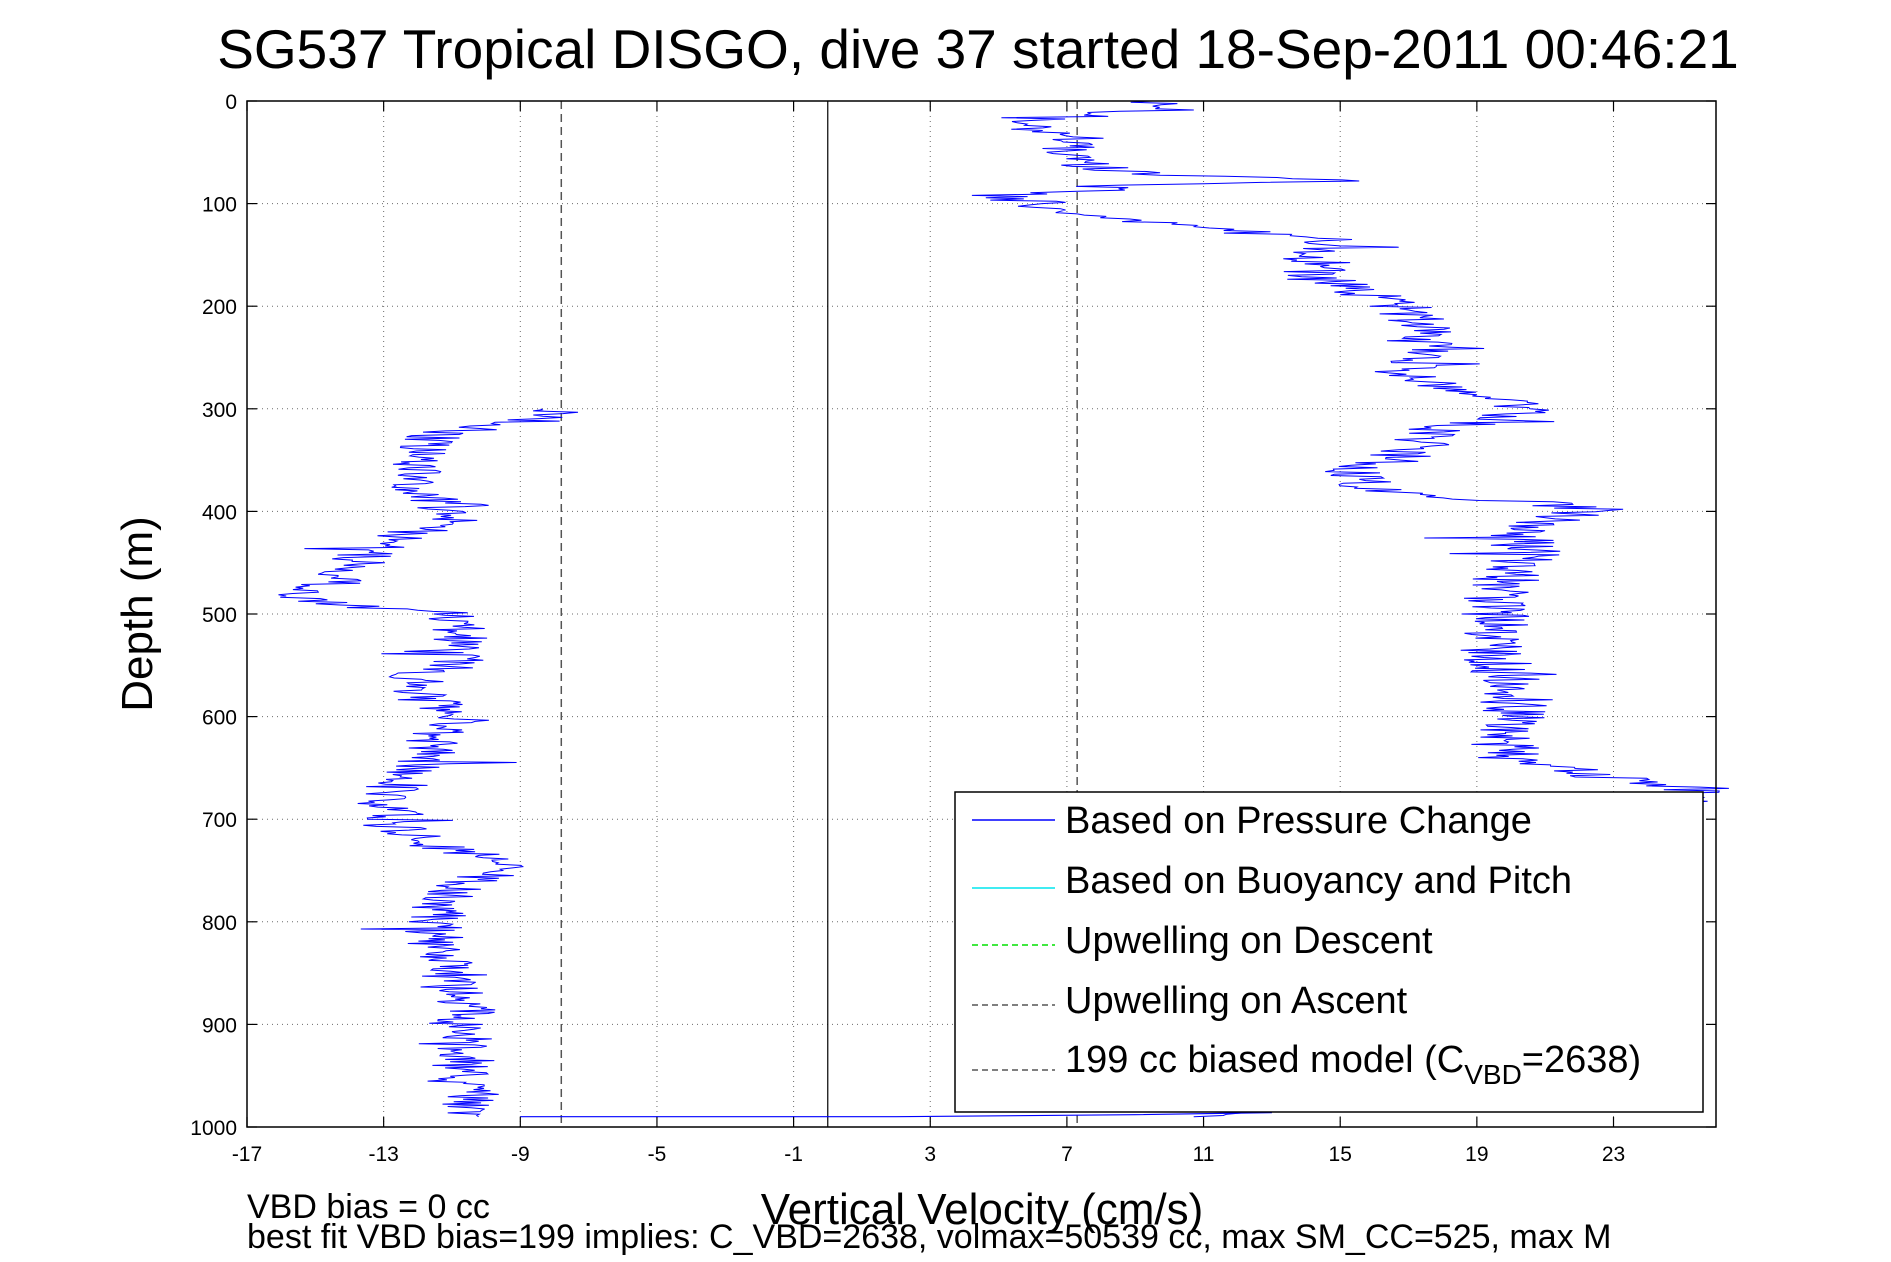 This screenshot has height=1262, width=1891. Describe the element at coordinates (1204, 1154) in the screenshot. I see `x-tick-label: 11` at that location.